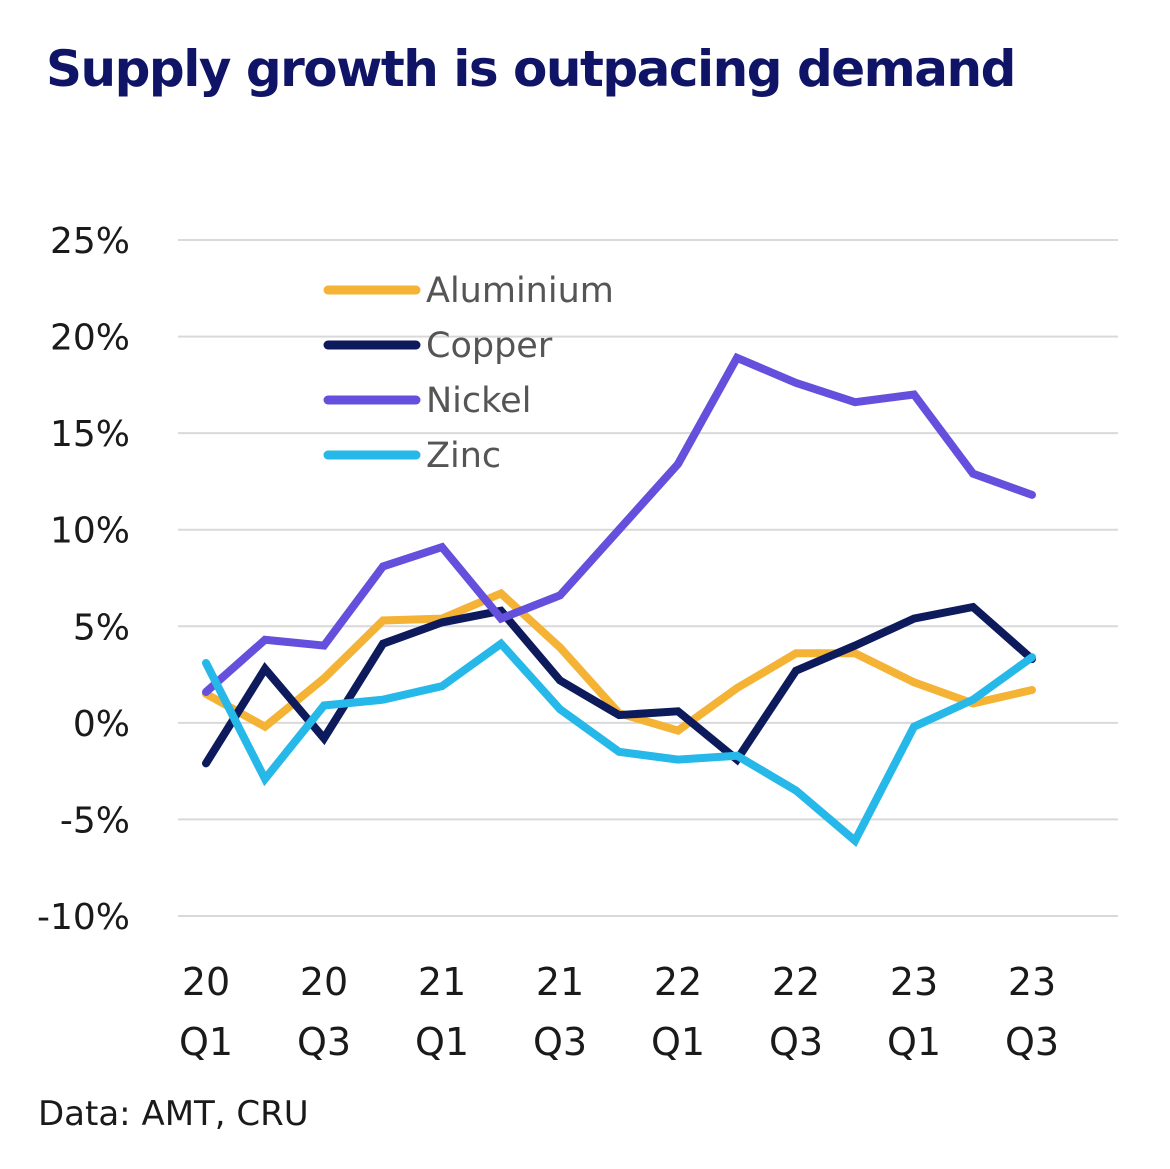 The width and height of the screenshot is (1170, 1169). What do you see at coordinates (468, 373) in the screenshot?
I see `legend: Aluminium Copper Nickel Zinc` at bounding box center [468, 373].